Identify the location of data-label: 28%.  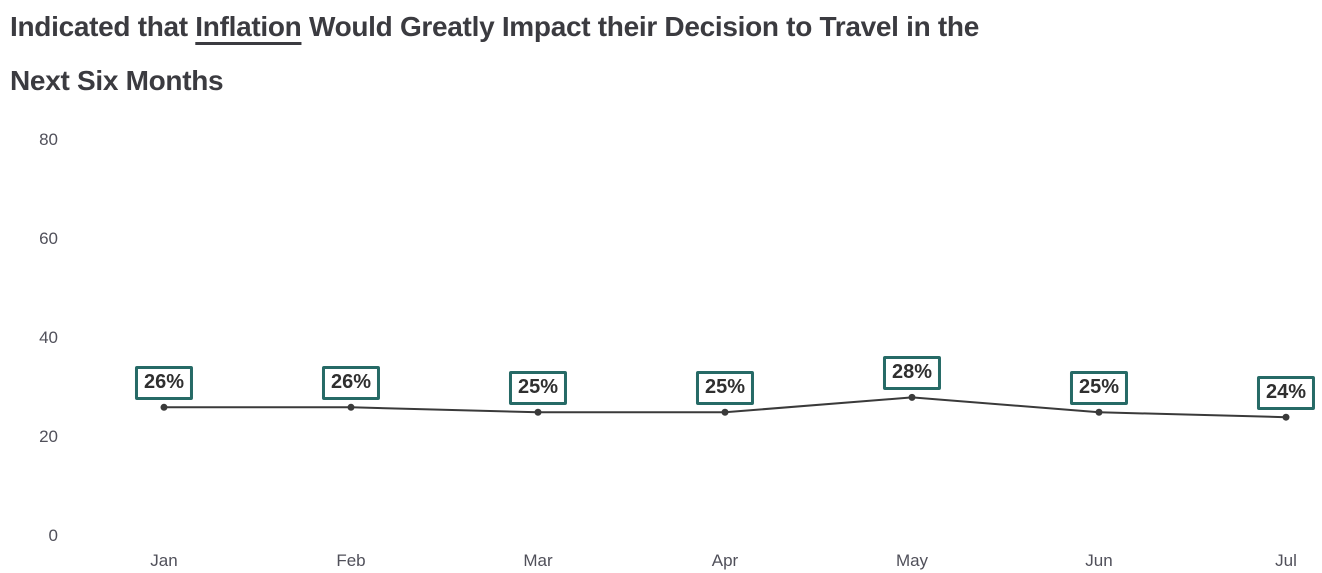
(912, 373).